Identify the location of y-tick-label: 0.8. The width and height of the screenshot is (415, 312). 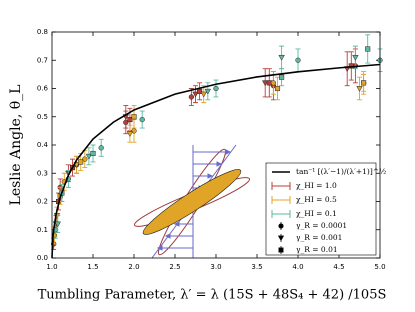
(42, 32).